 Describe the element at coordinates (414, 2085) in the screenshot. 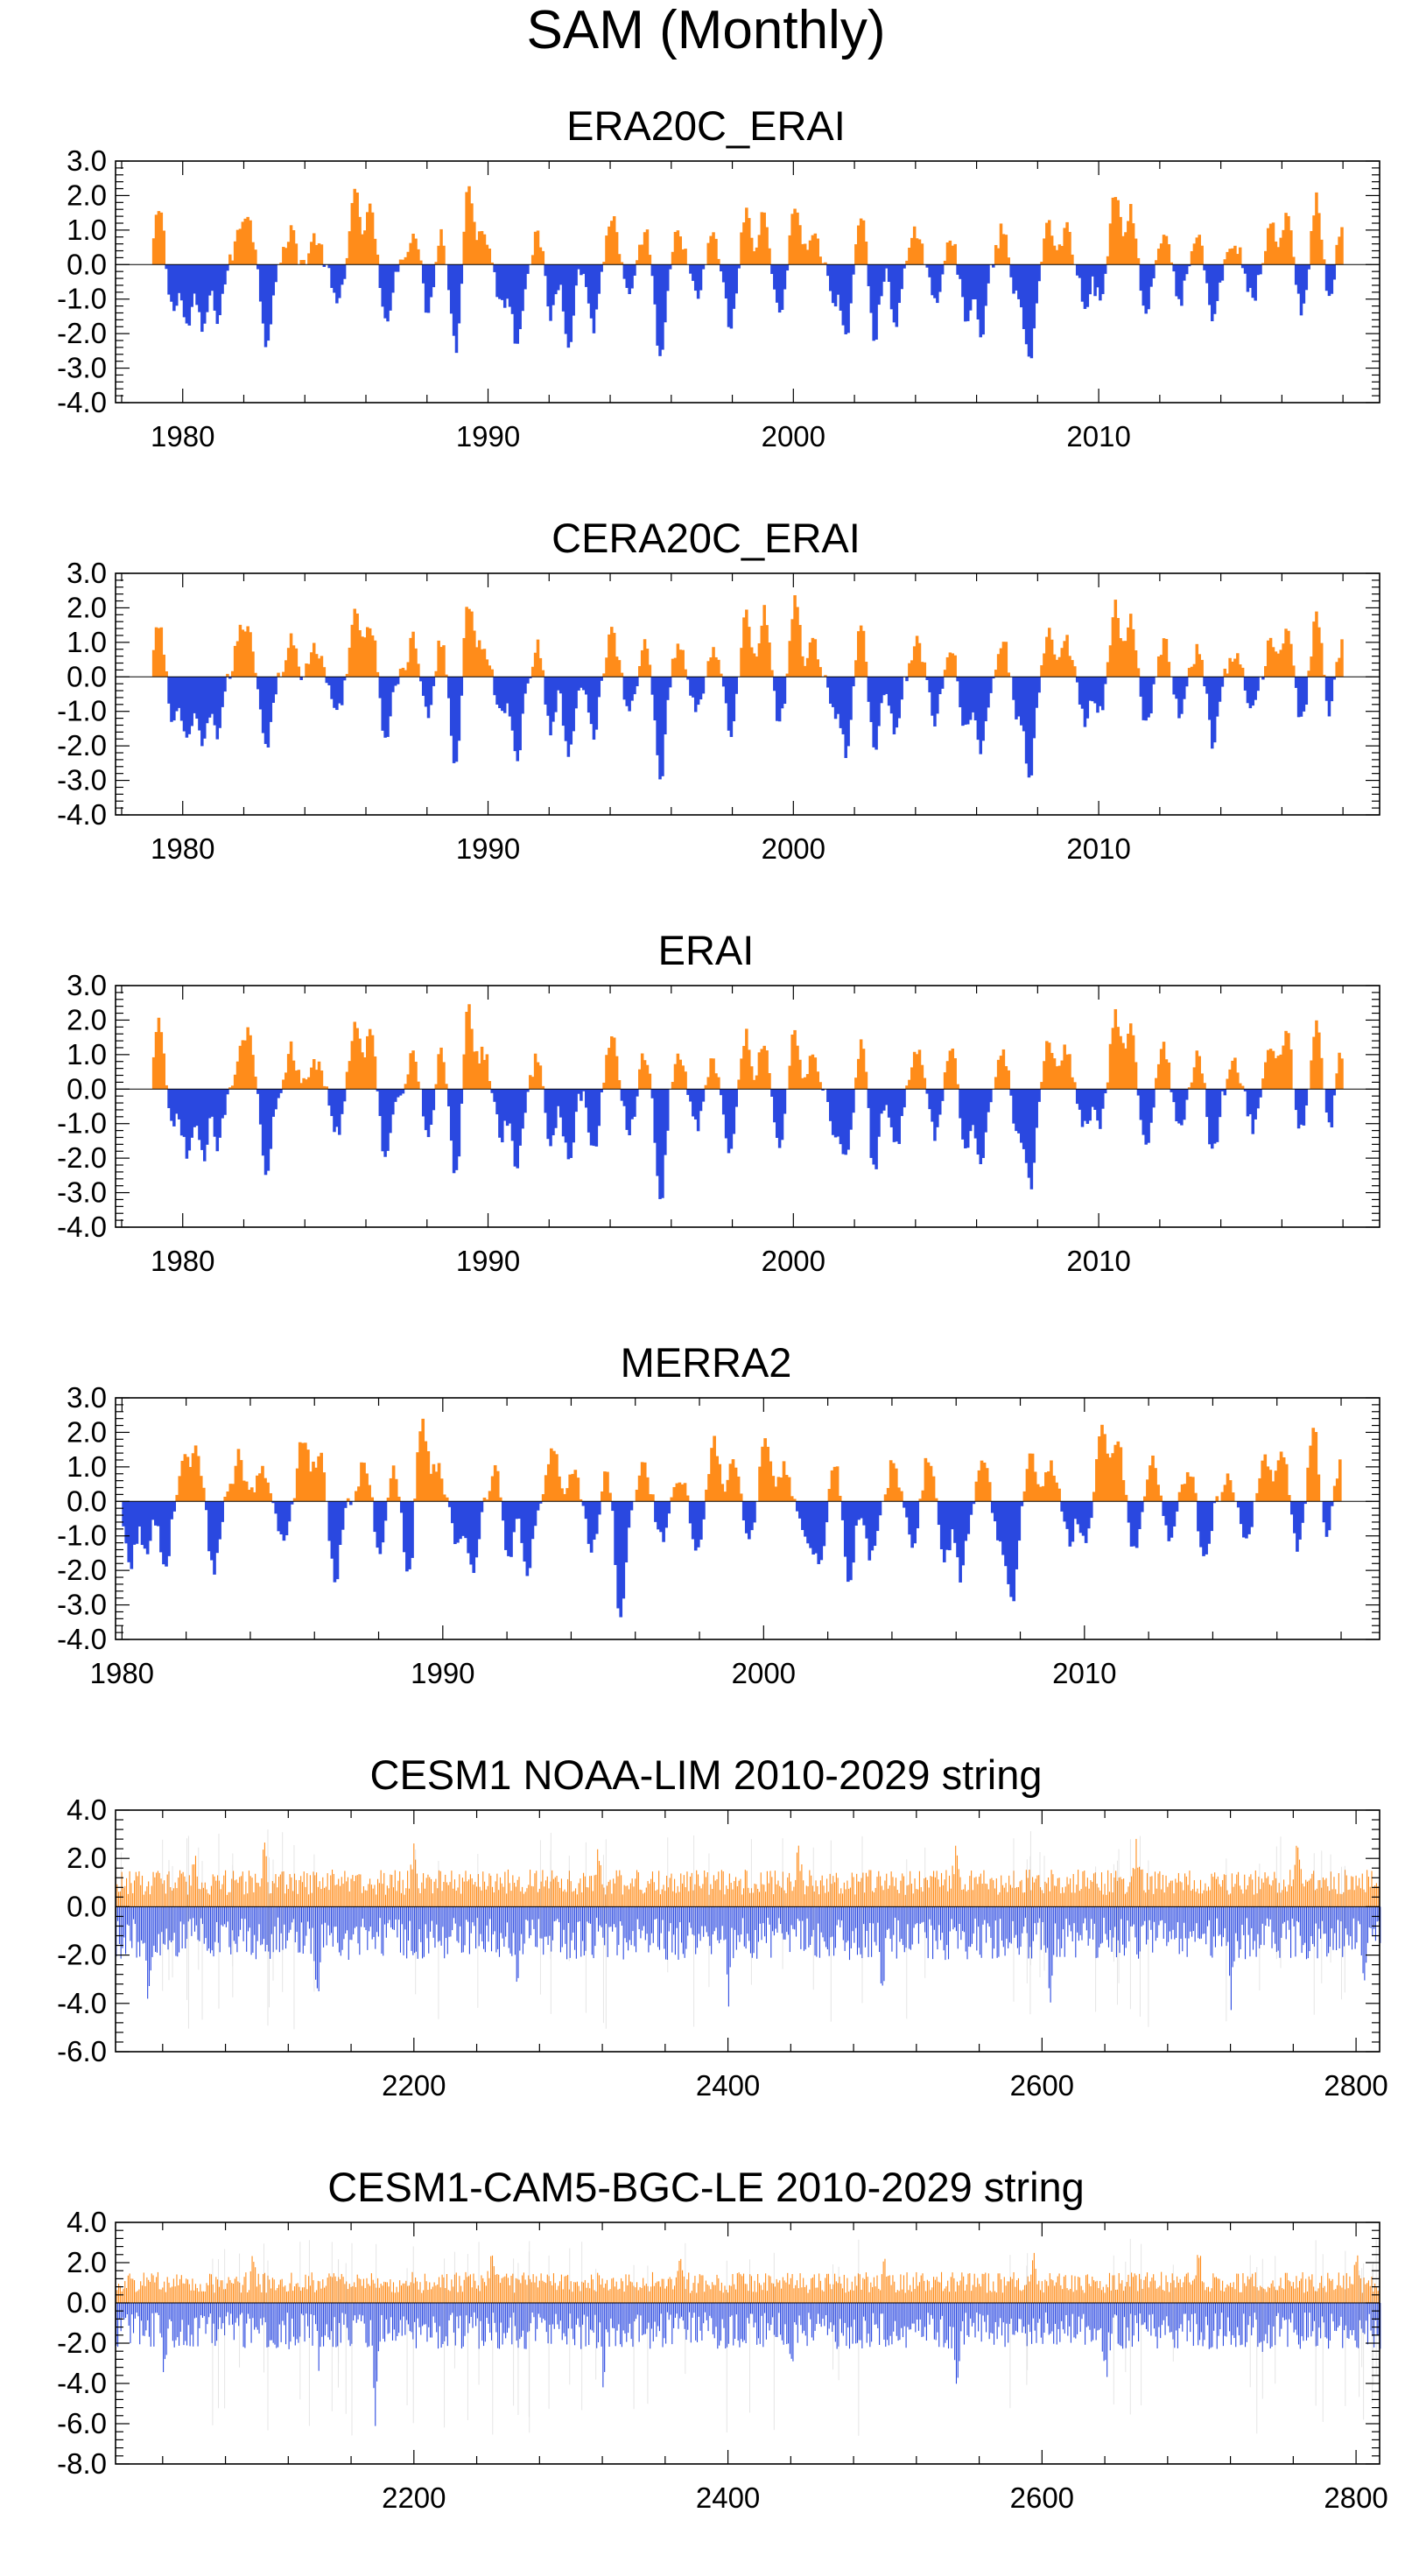

I see `x-tick-label: 2200` at that location.